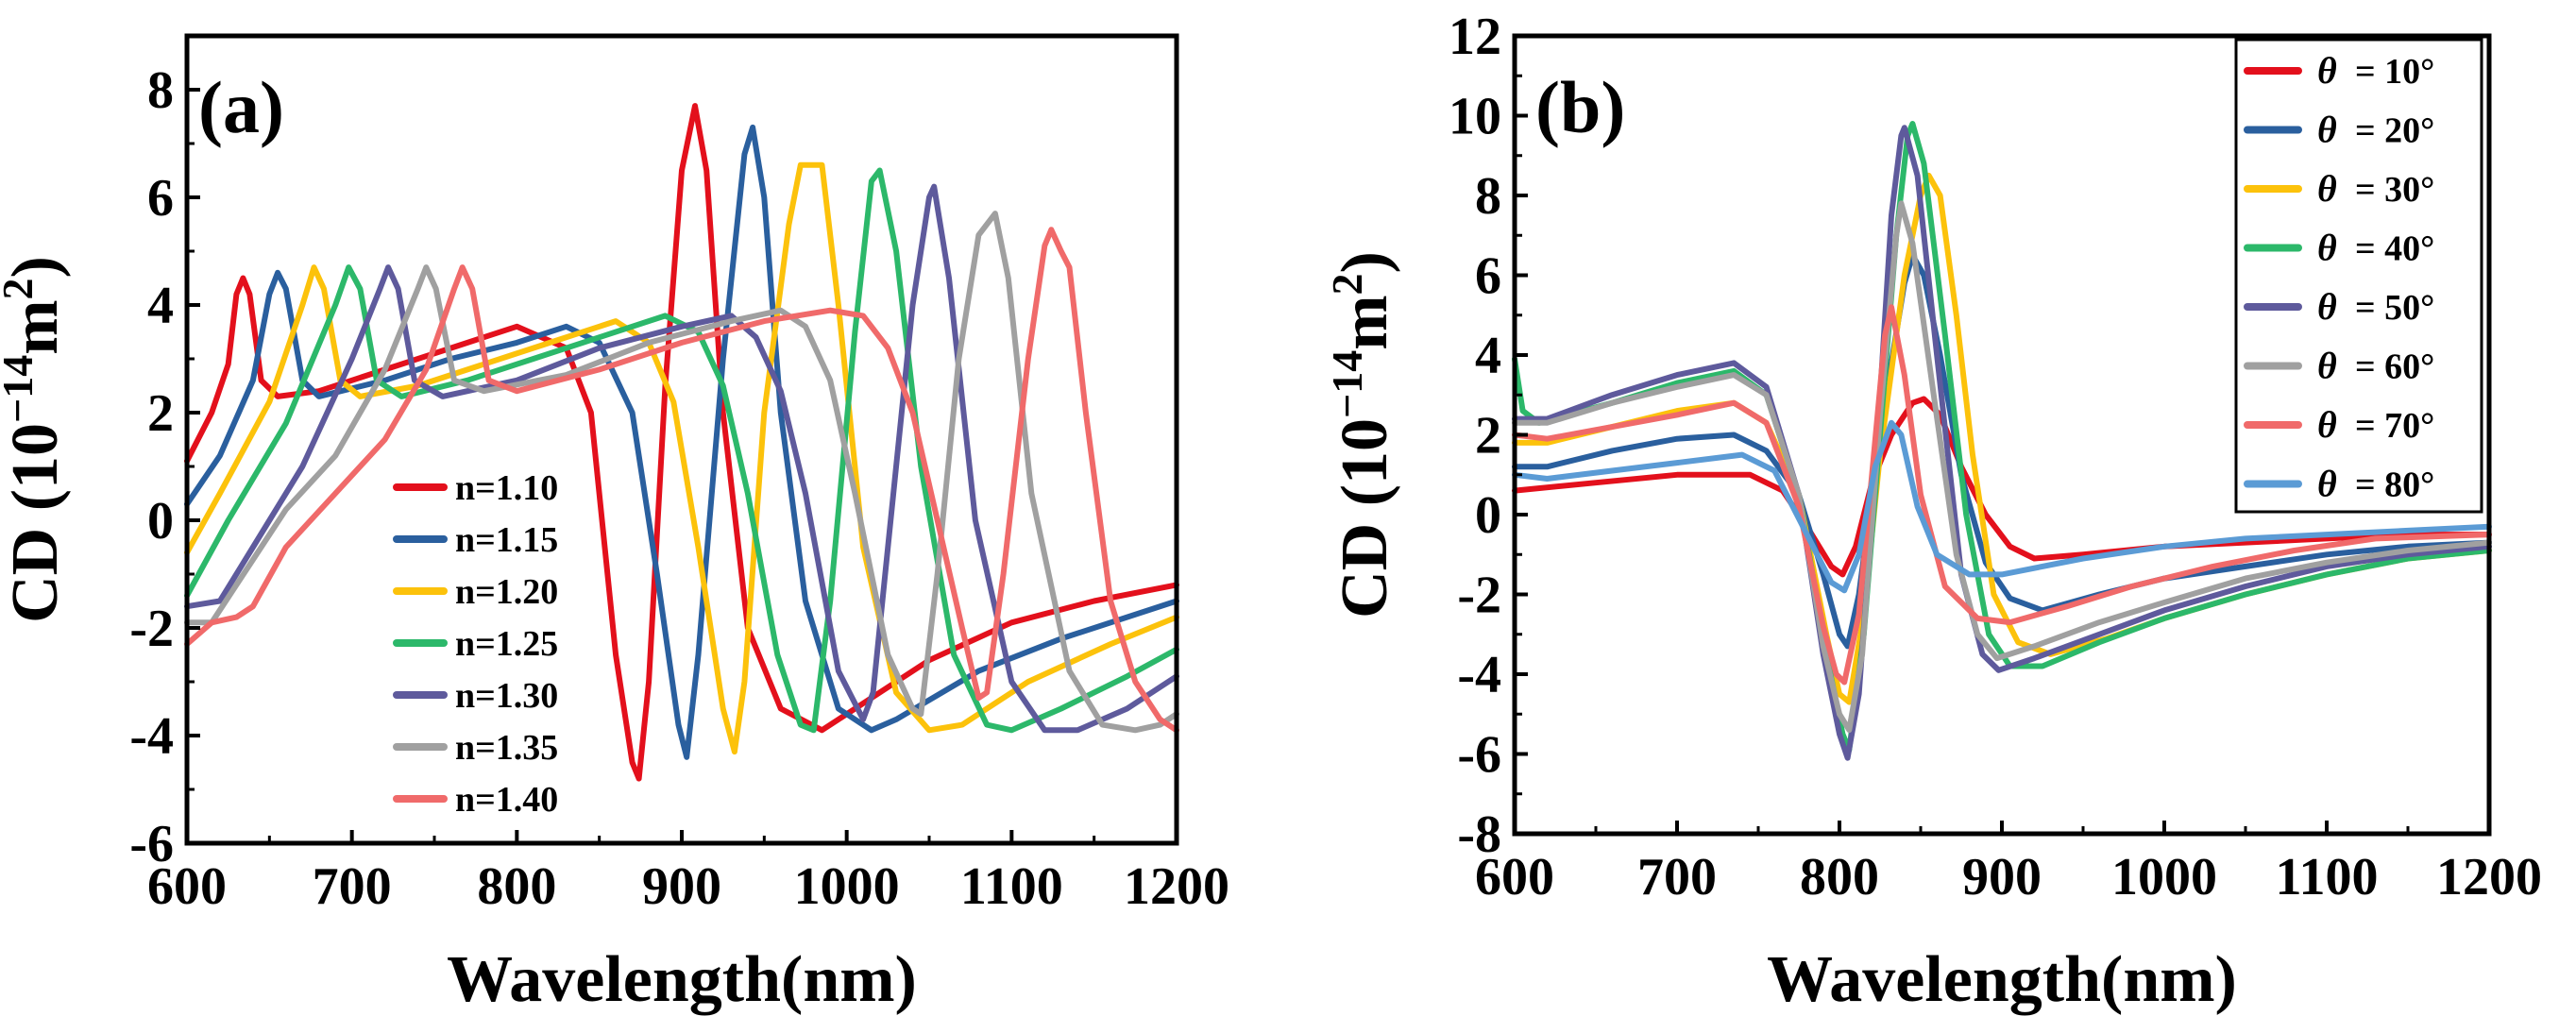  What do you see at coordinates (2394, 249) in the screenshot?
I see `legend-entry-3: = 40°` at bounding box center [2394, 249].